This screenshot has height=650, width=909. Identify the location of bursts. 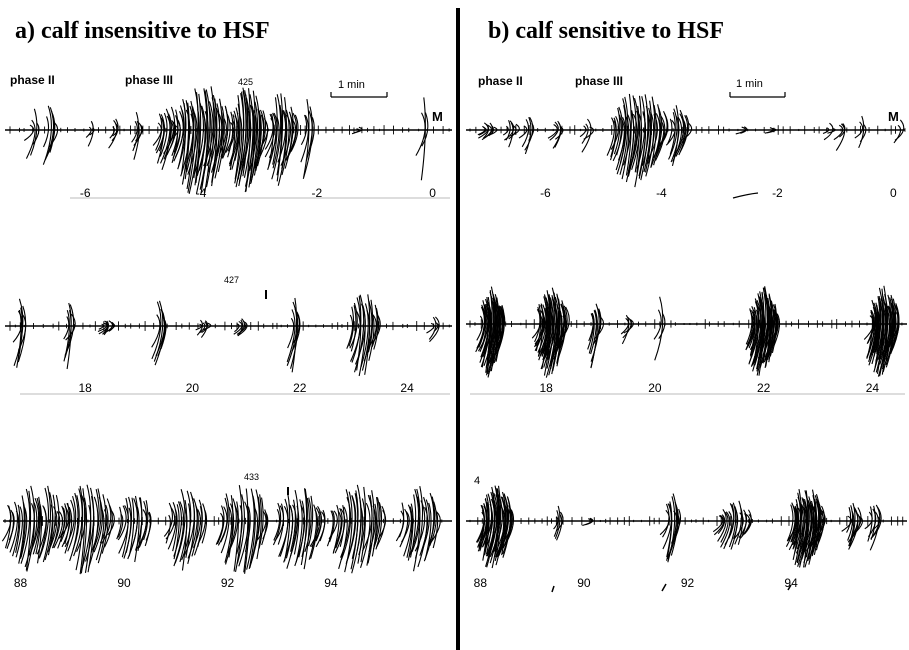
(686, 331).